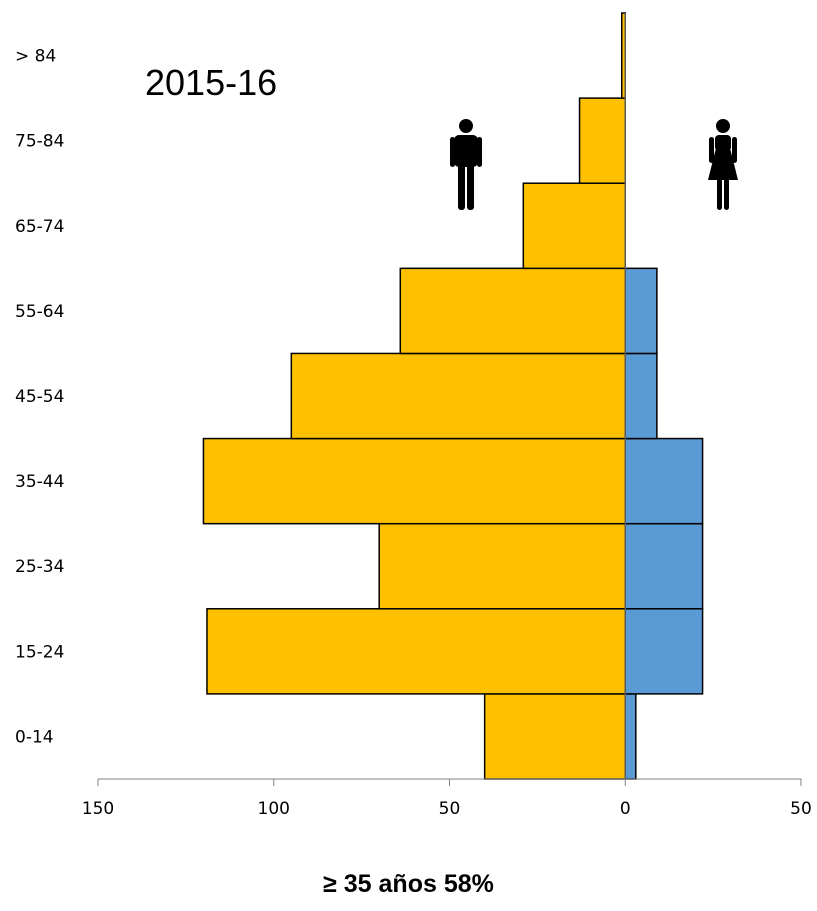 This screenshot has width=817, height=911. Describe the element at coordinates (34, 737) in the screenshot. I see `category-label: 0-14` at that location.